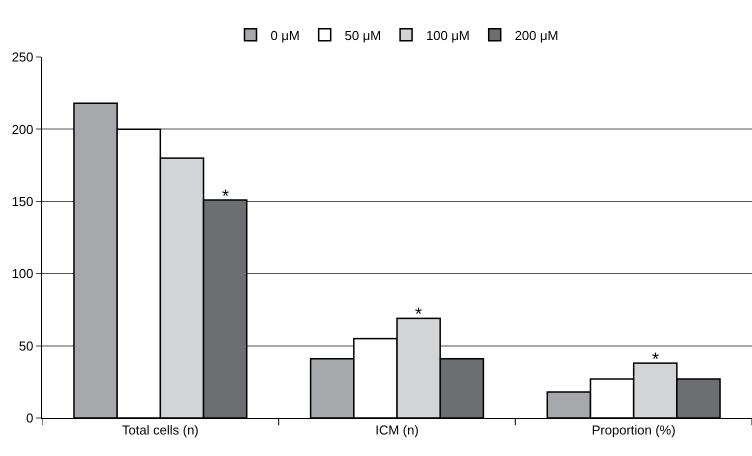 The width and height of the screenshot is (752, 456). I want to click on legend-label: 200 μM, so click(536, 35).